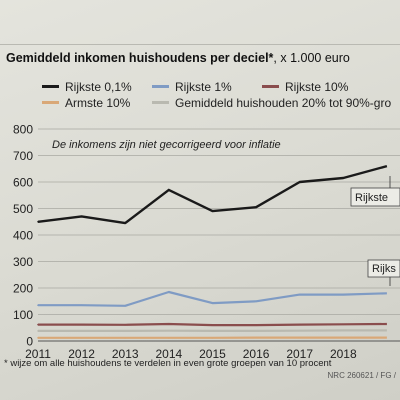 This screenshot has height=400, width=400. I want to click on end-label-text: Rijks, so click(384, 269).